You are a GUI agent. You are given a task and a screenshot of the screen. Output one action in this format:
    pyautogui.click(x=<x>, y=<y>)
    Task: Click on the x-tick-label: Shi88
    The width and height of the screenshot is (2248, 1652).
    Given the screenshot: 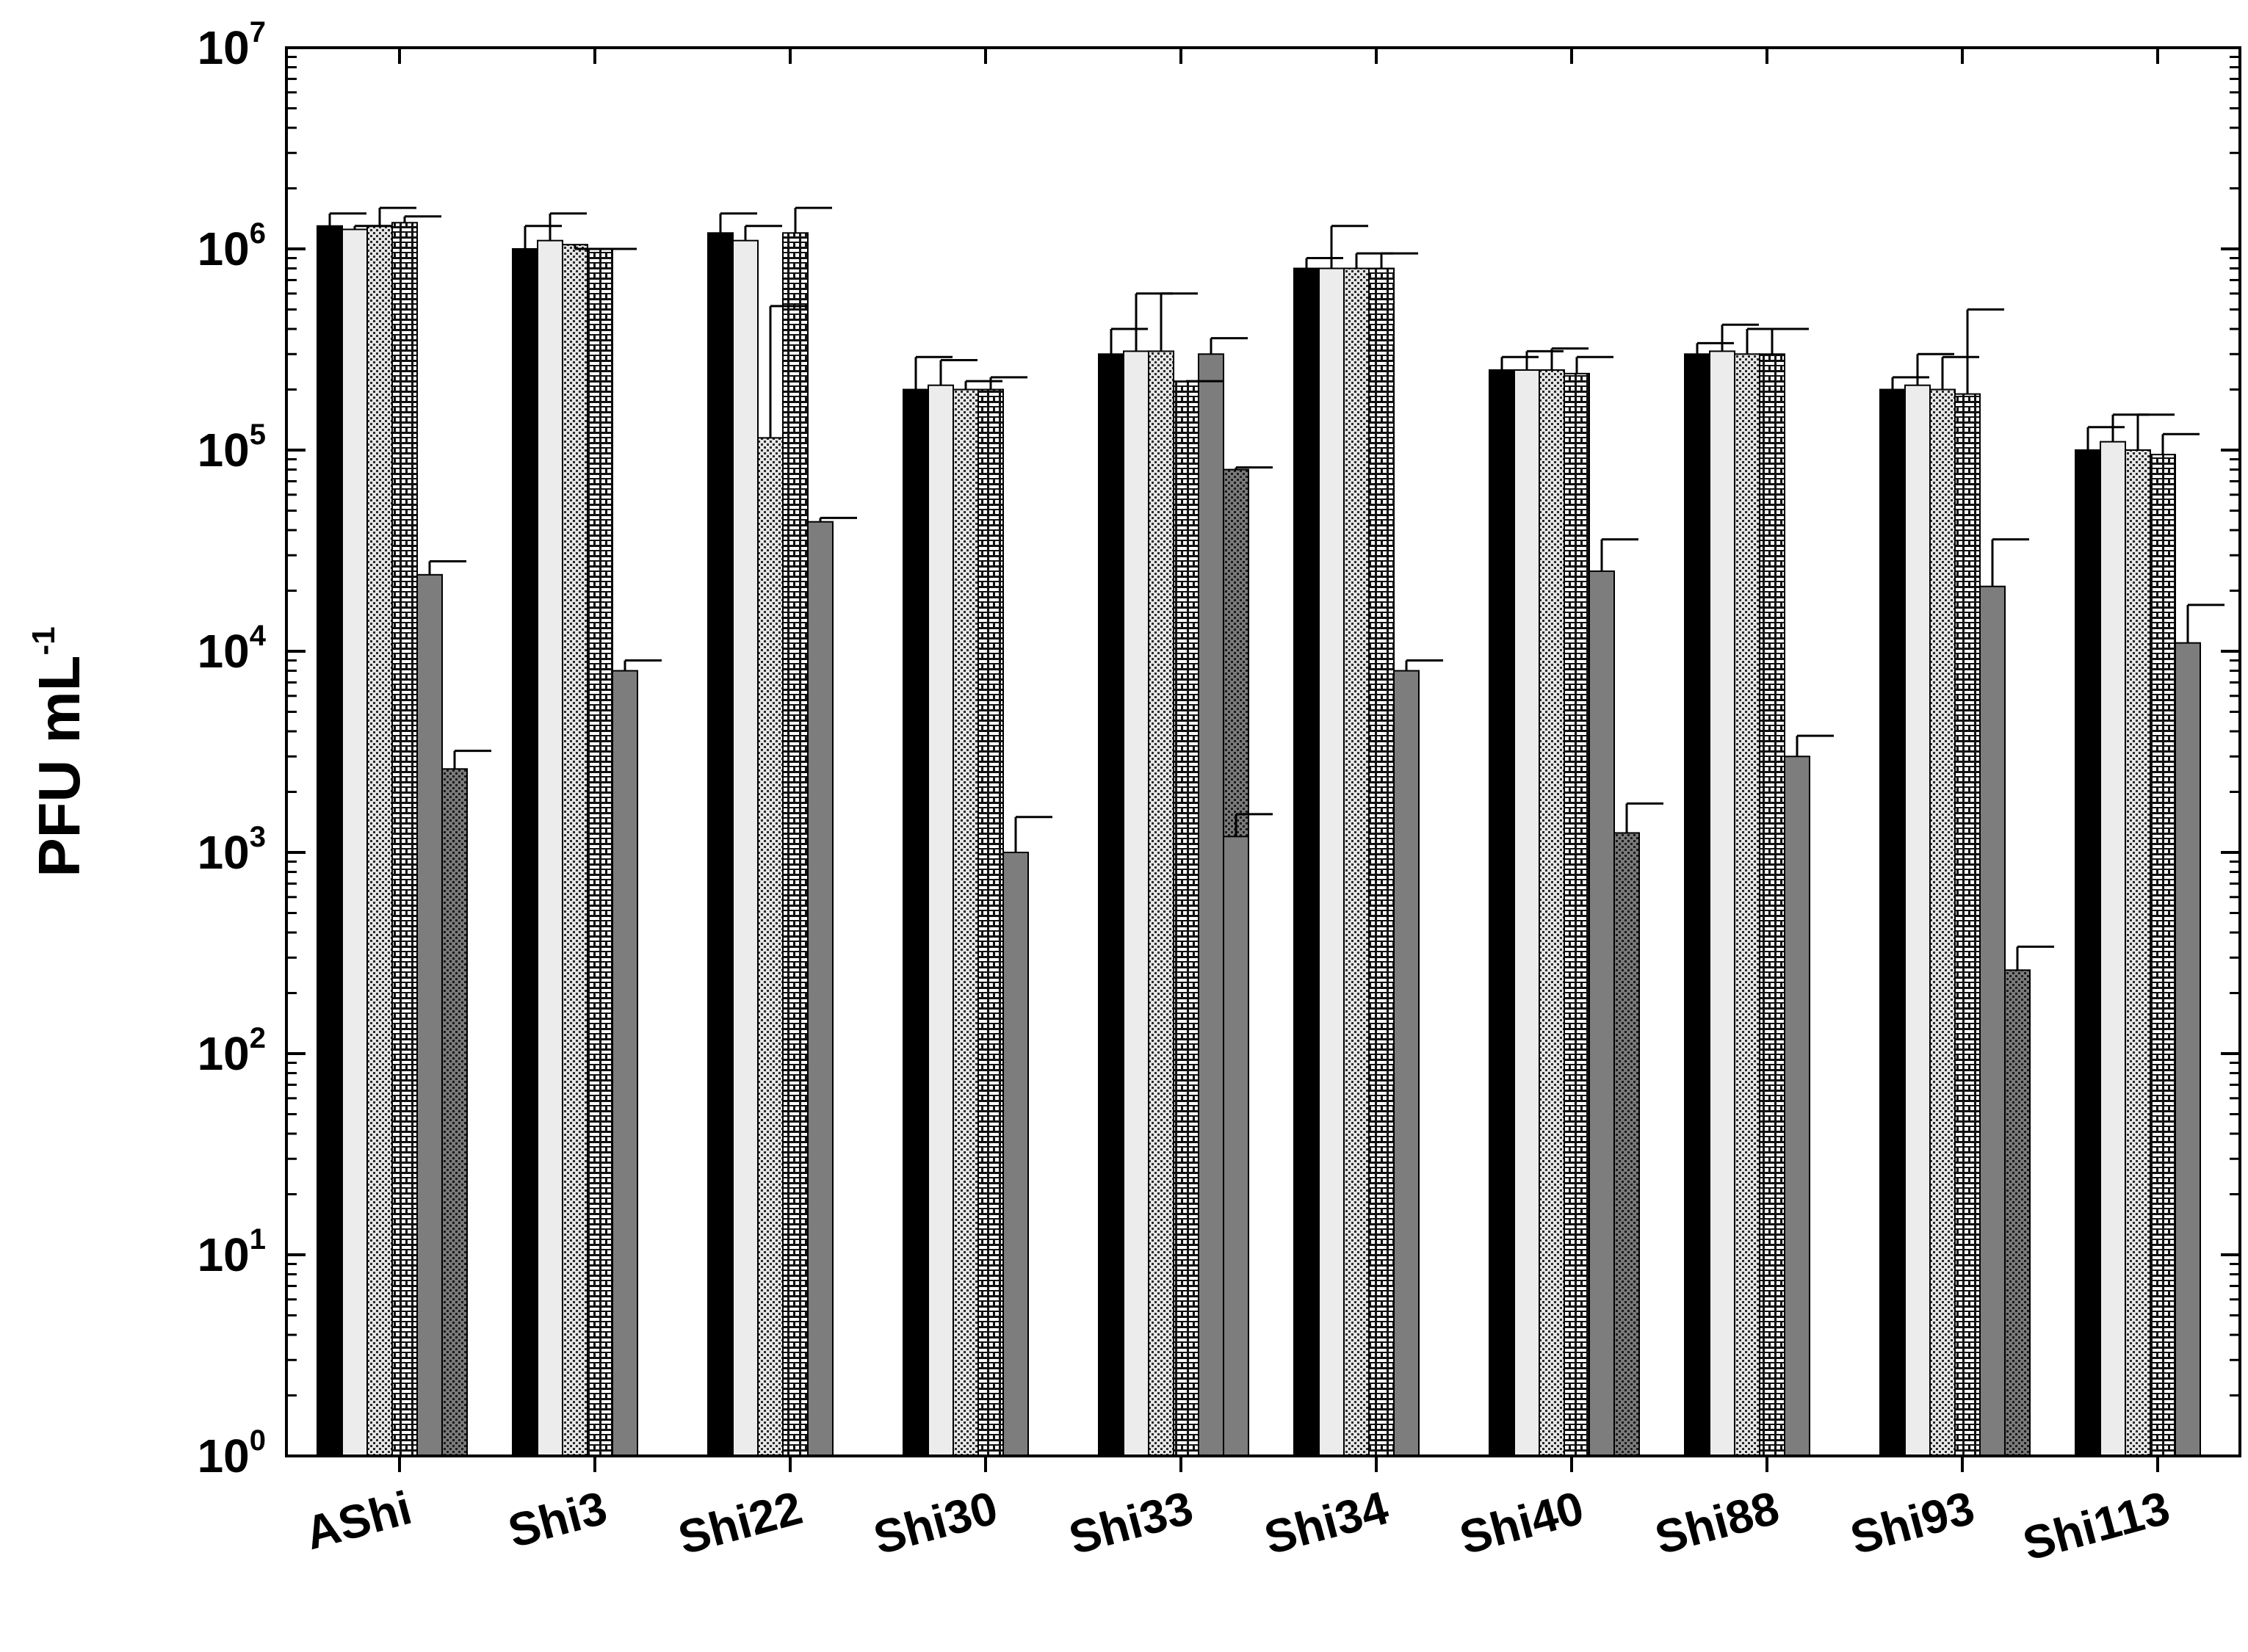 What is the action you would take?
    pyautogui.click(x=1717, y=1523)
    